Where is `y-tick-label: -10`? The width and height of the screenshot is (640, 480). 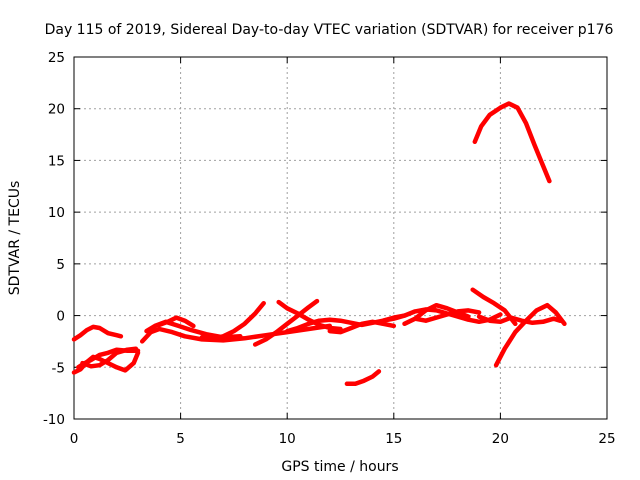
y-tick-label: -10 is located at coordinates (54, 420).